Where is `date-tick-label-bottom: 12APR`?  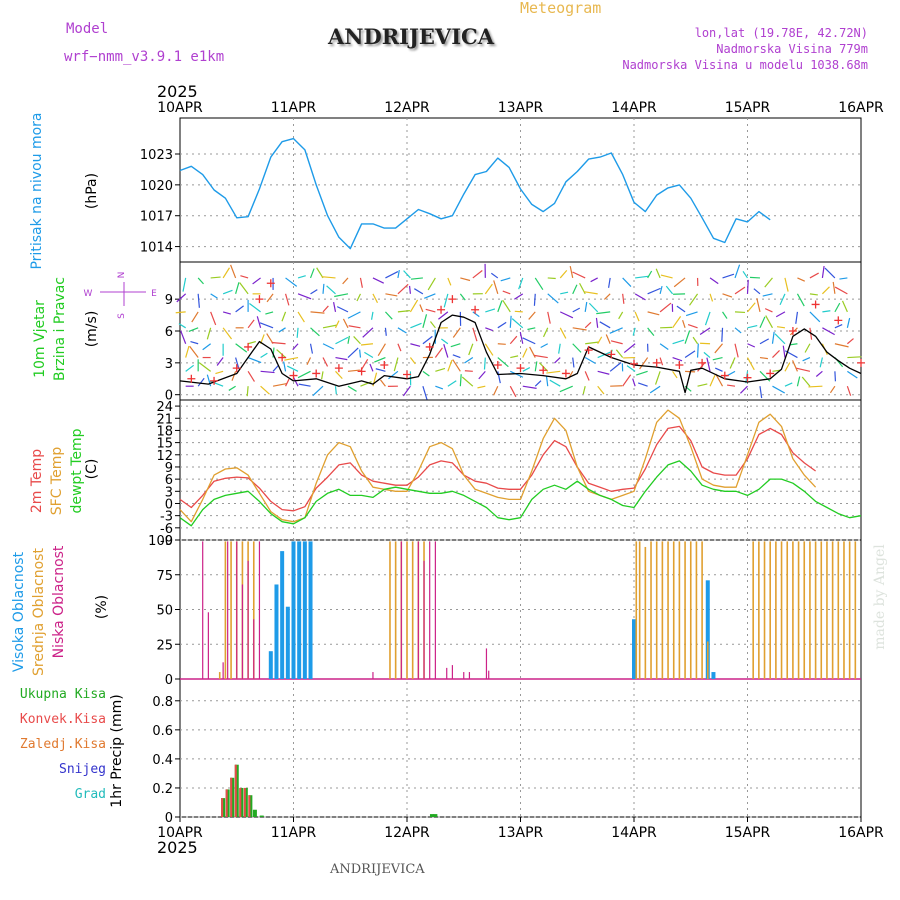 date-tick-label-bottom: 12APR is located at coordinates (407, 833).